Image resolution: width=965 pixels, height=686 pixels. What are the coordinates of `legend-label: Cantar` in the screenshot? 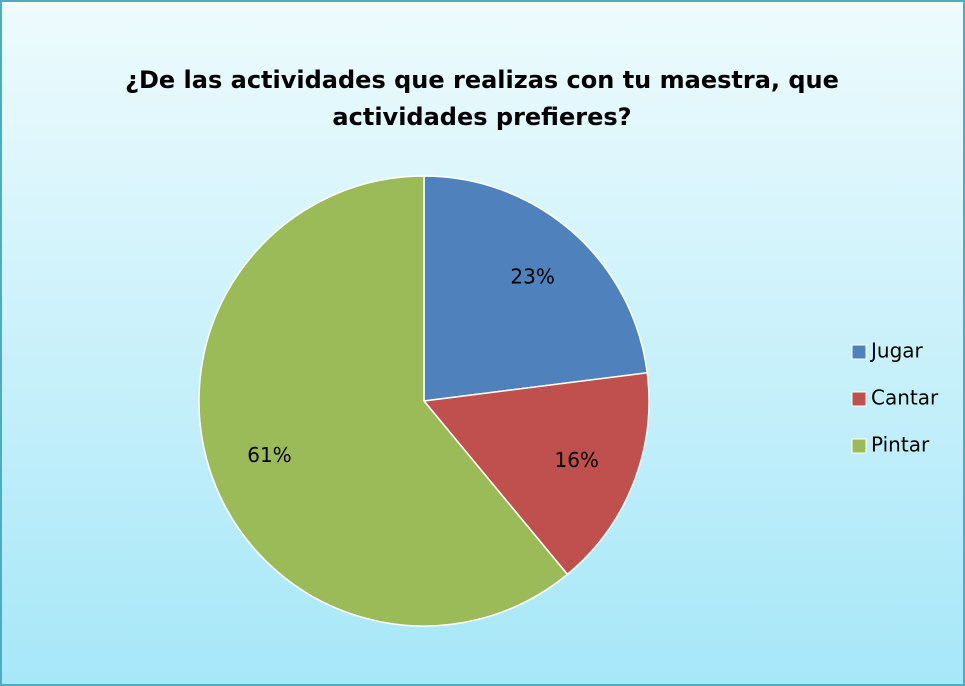 It's located at (905, 398).